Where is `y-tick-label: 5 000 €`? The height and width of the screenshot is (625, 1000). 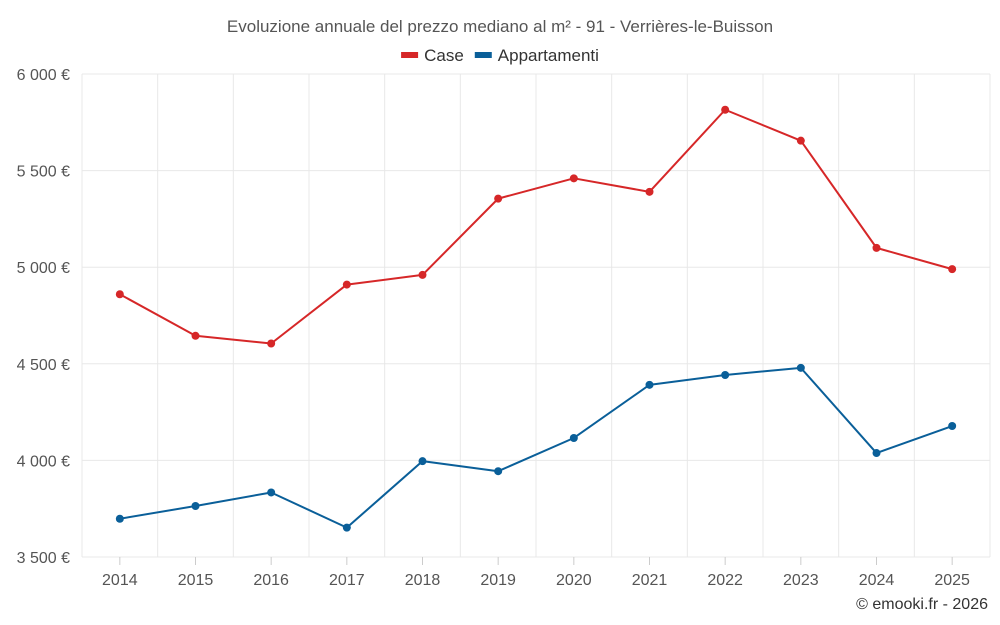 y-tick-label: 5 000 € is located at coordinates (43, 268).